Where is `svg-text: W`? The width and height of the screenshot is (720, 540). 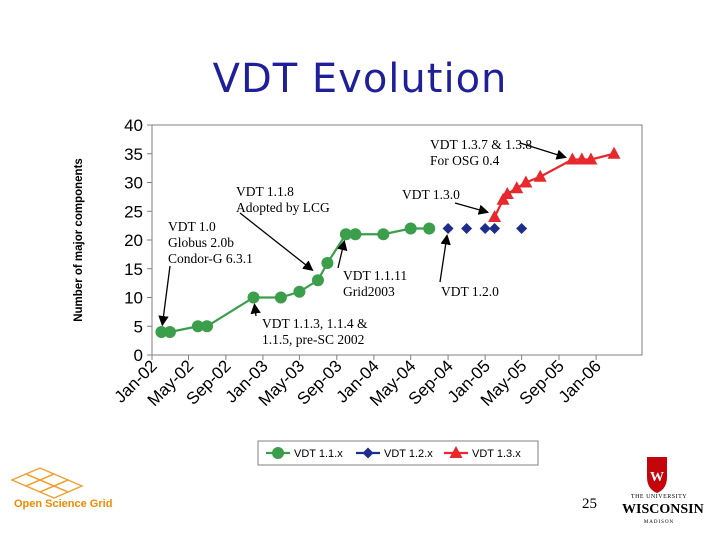 svg-text: W is located at coordinates (657, 477).